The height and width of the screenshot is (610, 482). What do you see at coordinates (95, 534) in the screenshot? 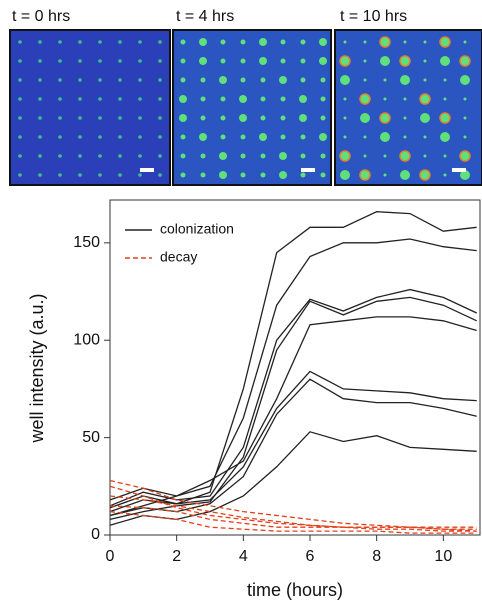
I see `y-tick-label: 0` at bounding box center [95, 534].